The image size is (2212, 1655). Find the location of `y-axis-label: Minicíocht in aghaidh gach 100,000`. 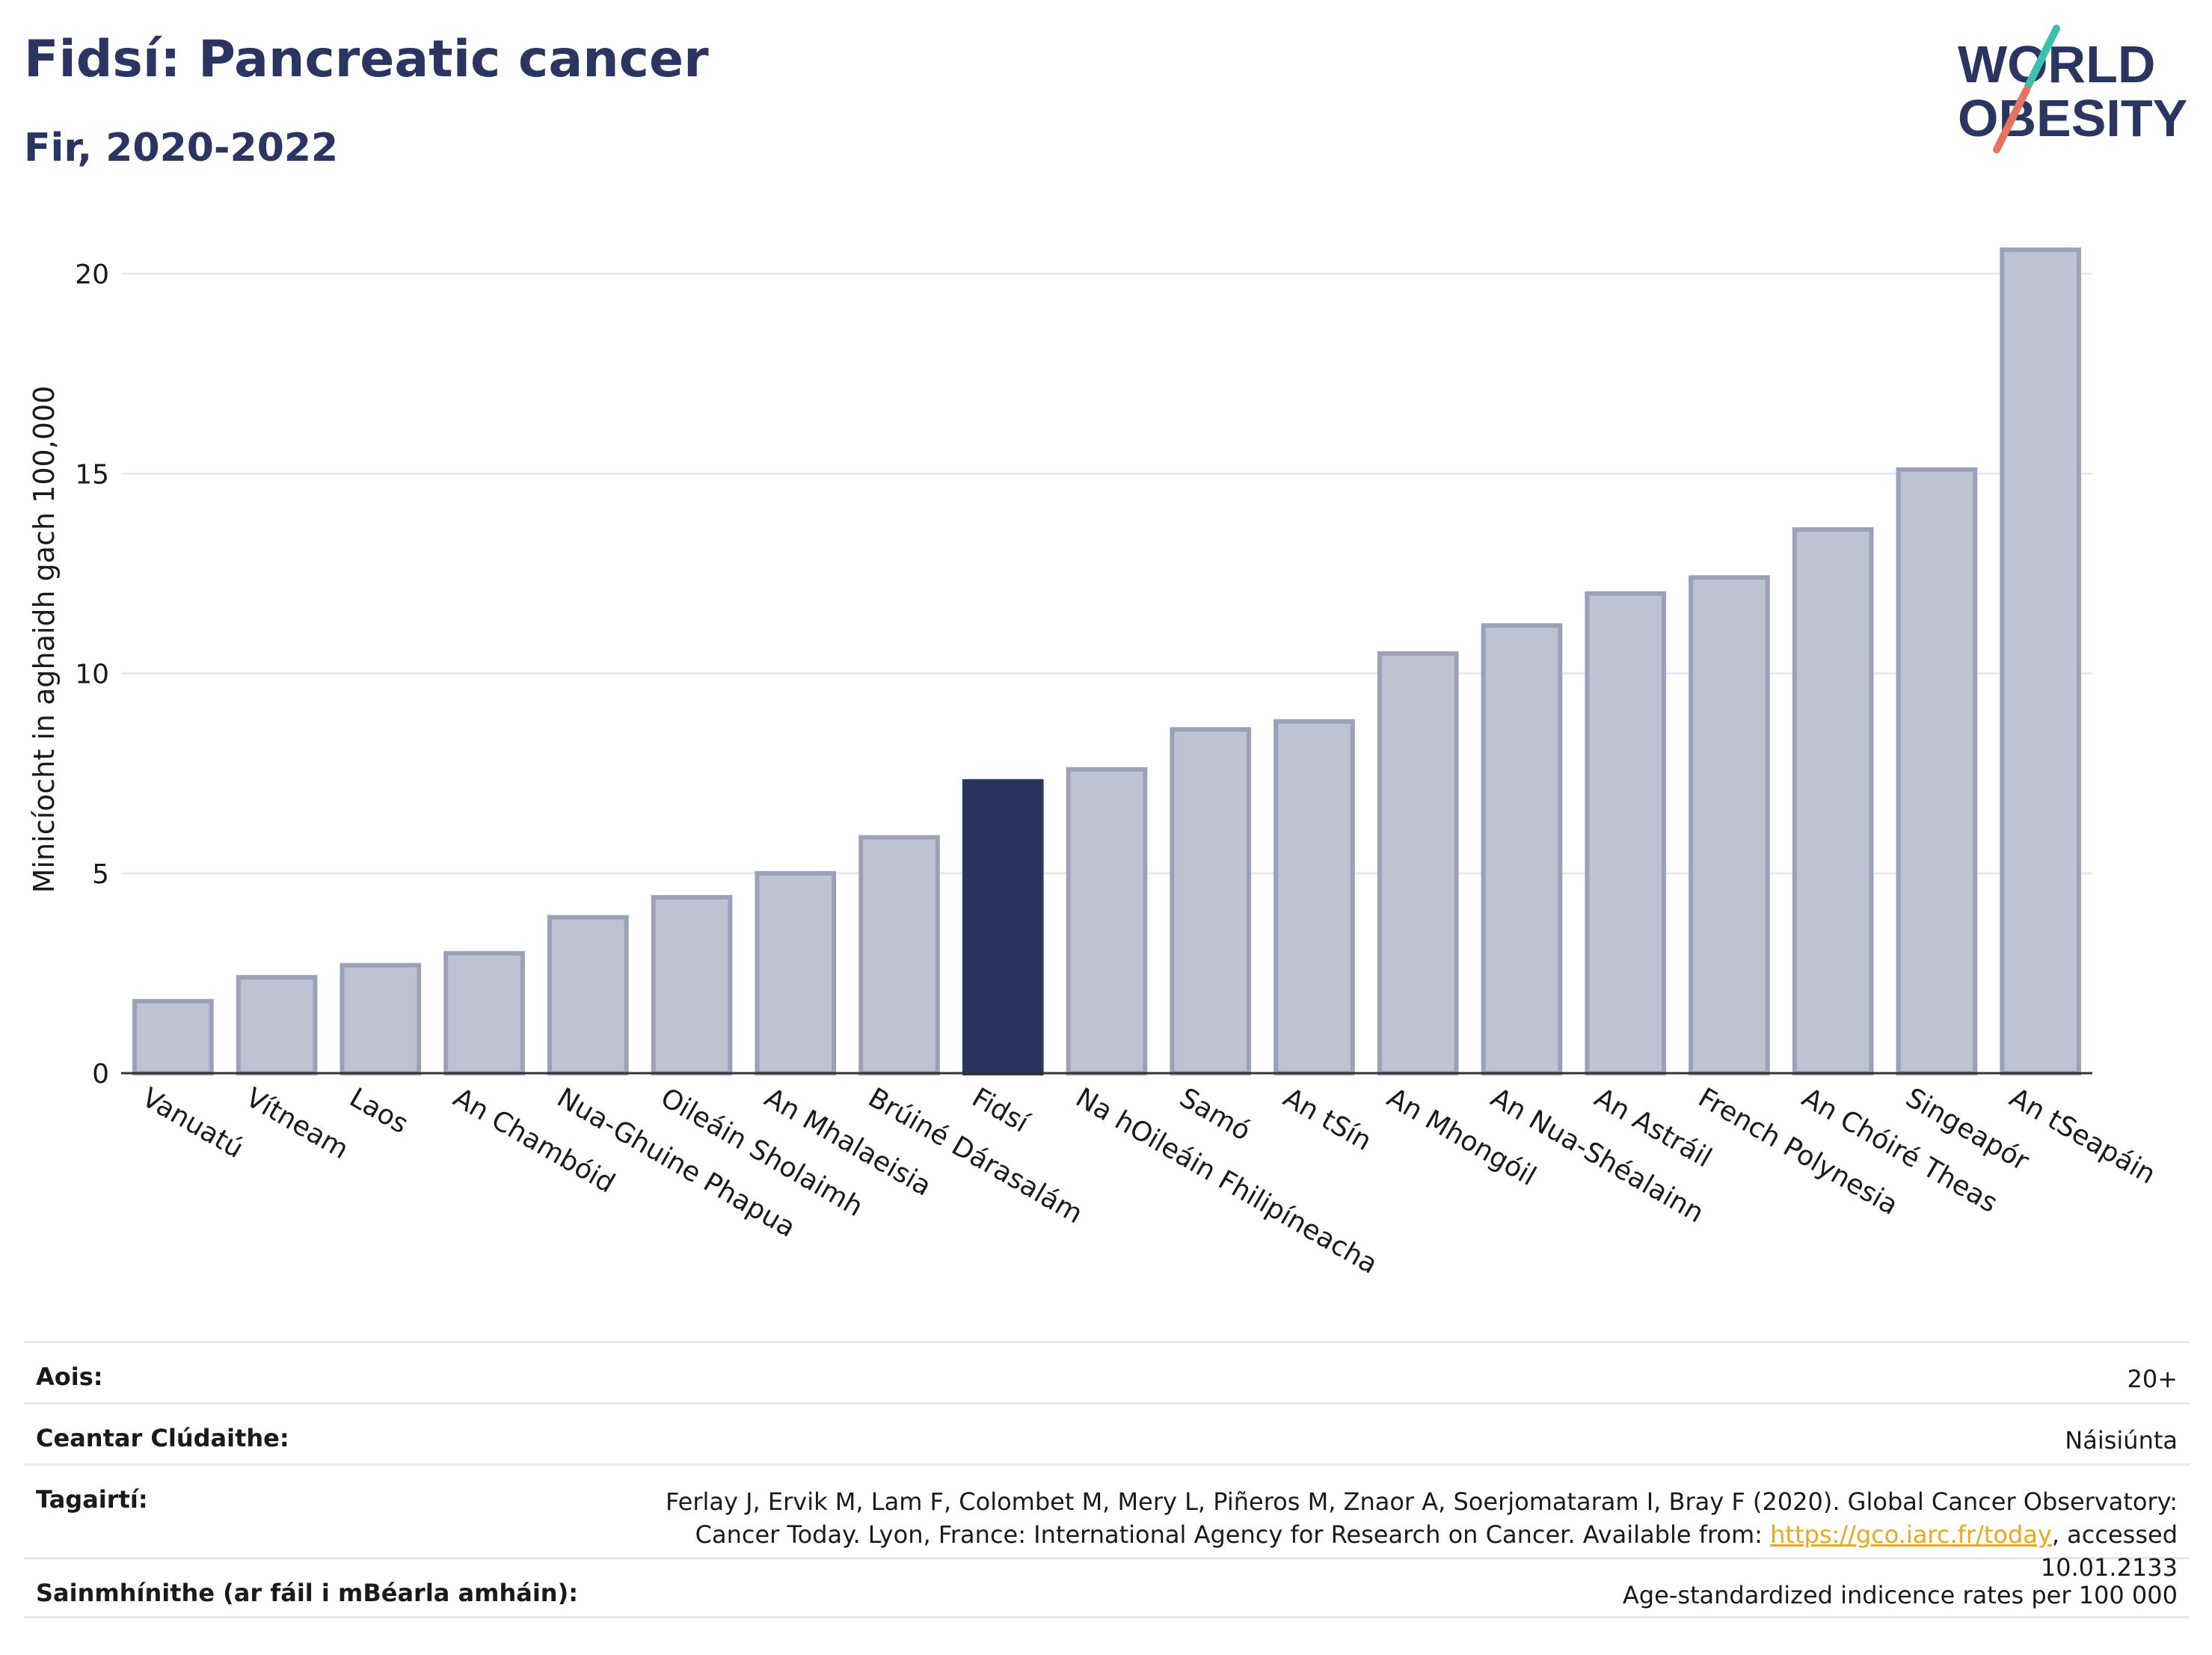

y-axis-label: Minicíocht in aghaidh gach 100,000 is located at coordinates (44, 640).